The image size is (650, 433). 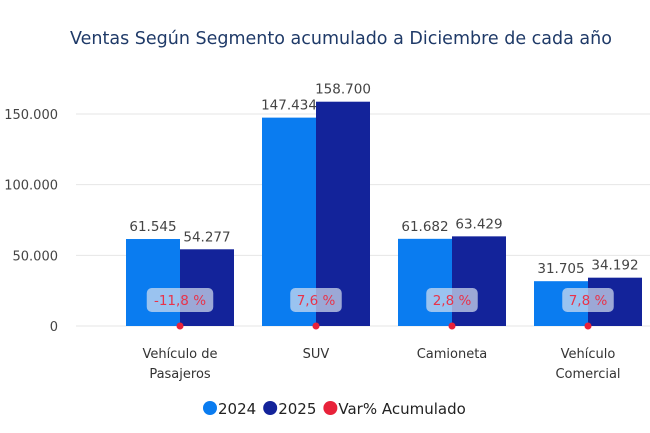 What do you see at coordinates (614, 266) in the screenshot?
I see `data-label: 34.192` at bounding box center [614, 266].